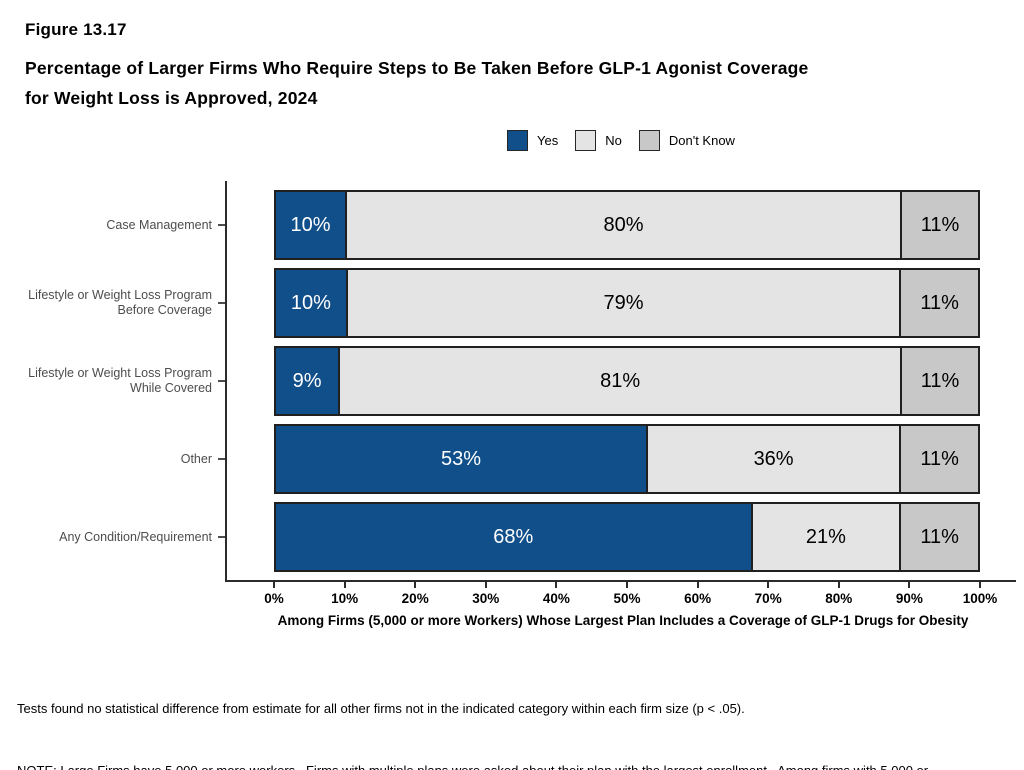 The width and height of the screenshot is (1024, 770). Describe the element at coordinates (980, 598) in the screenshot. I see `x-tick-label: 100%` at that location.